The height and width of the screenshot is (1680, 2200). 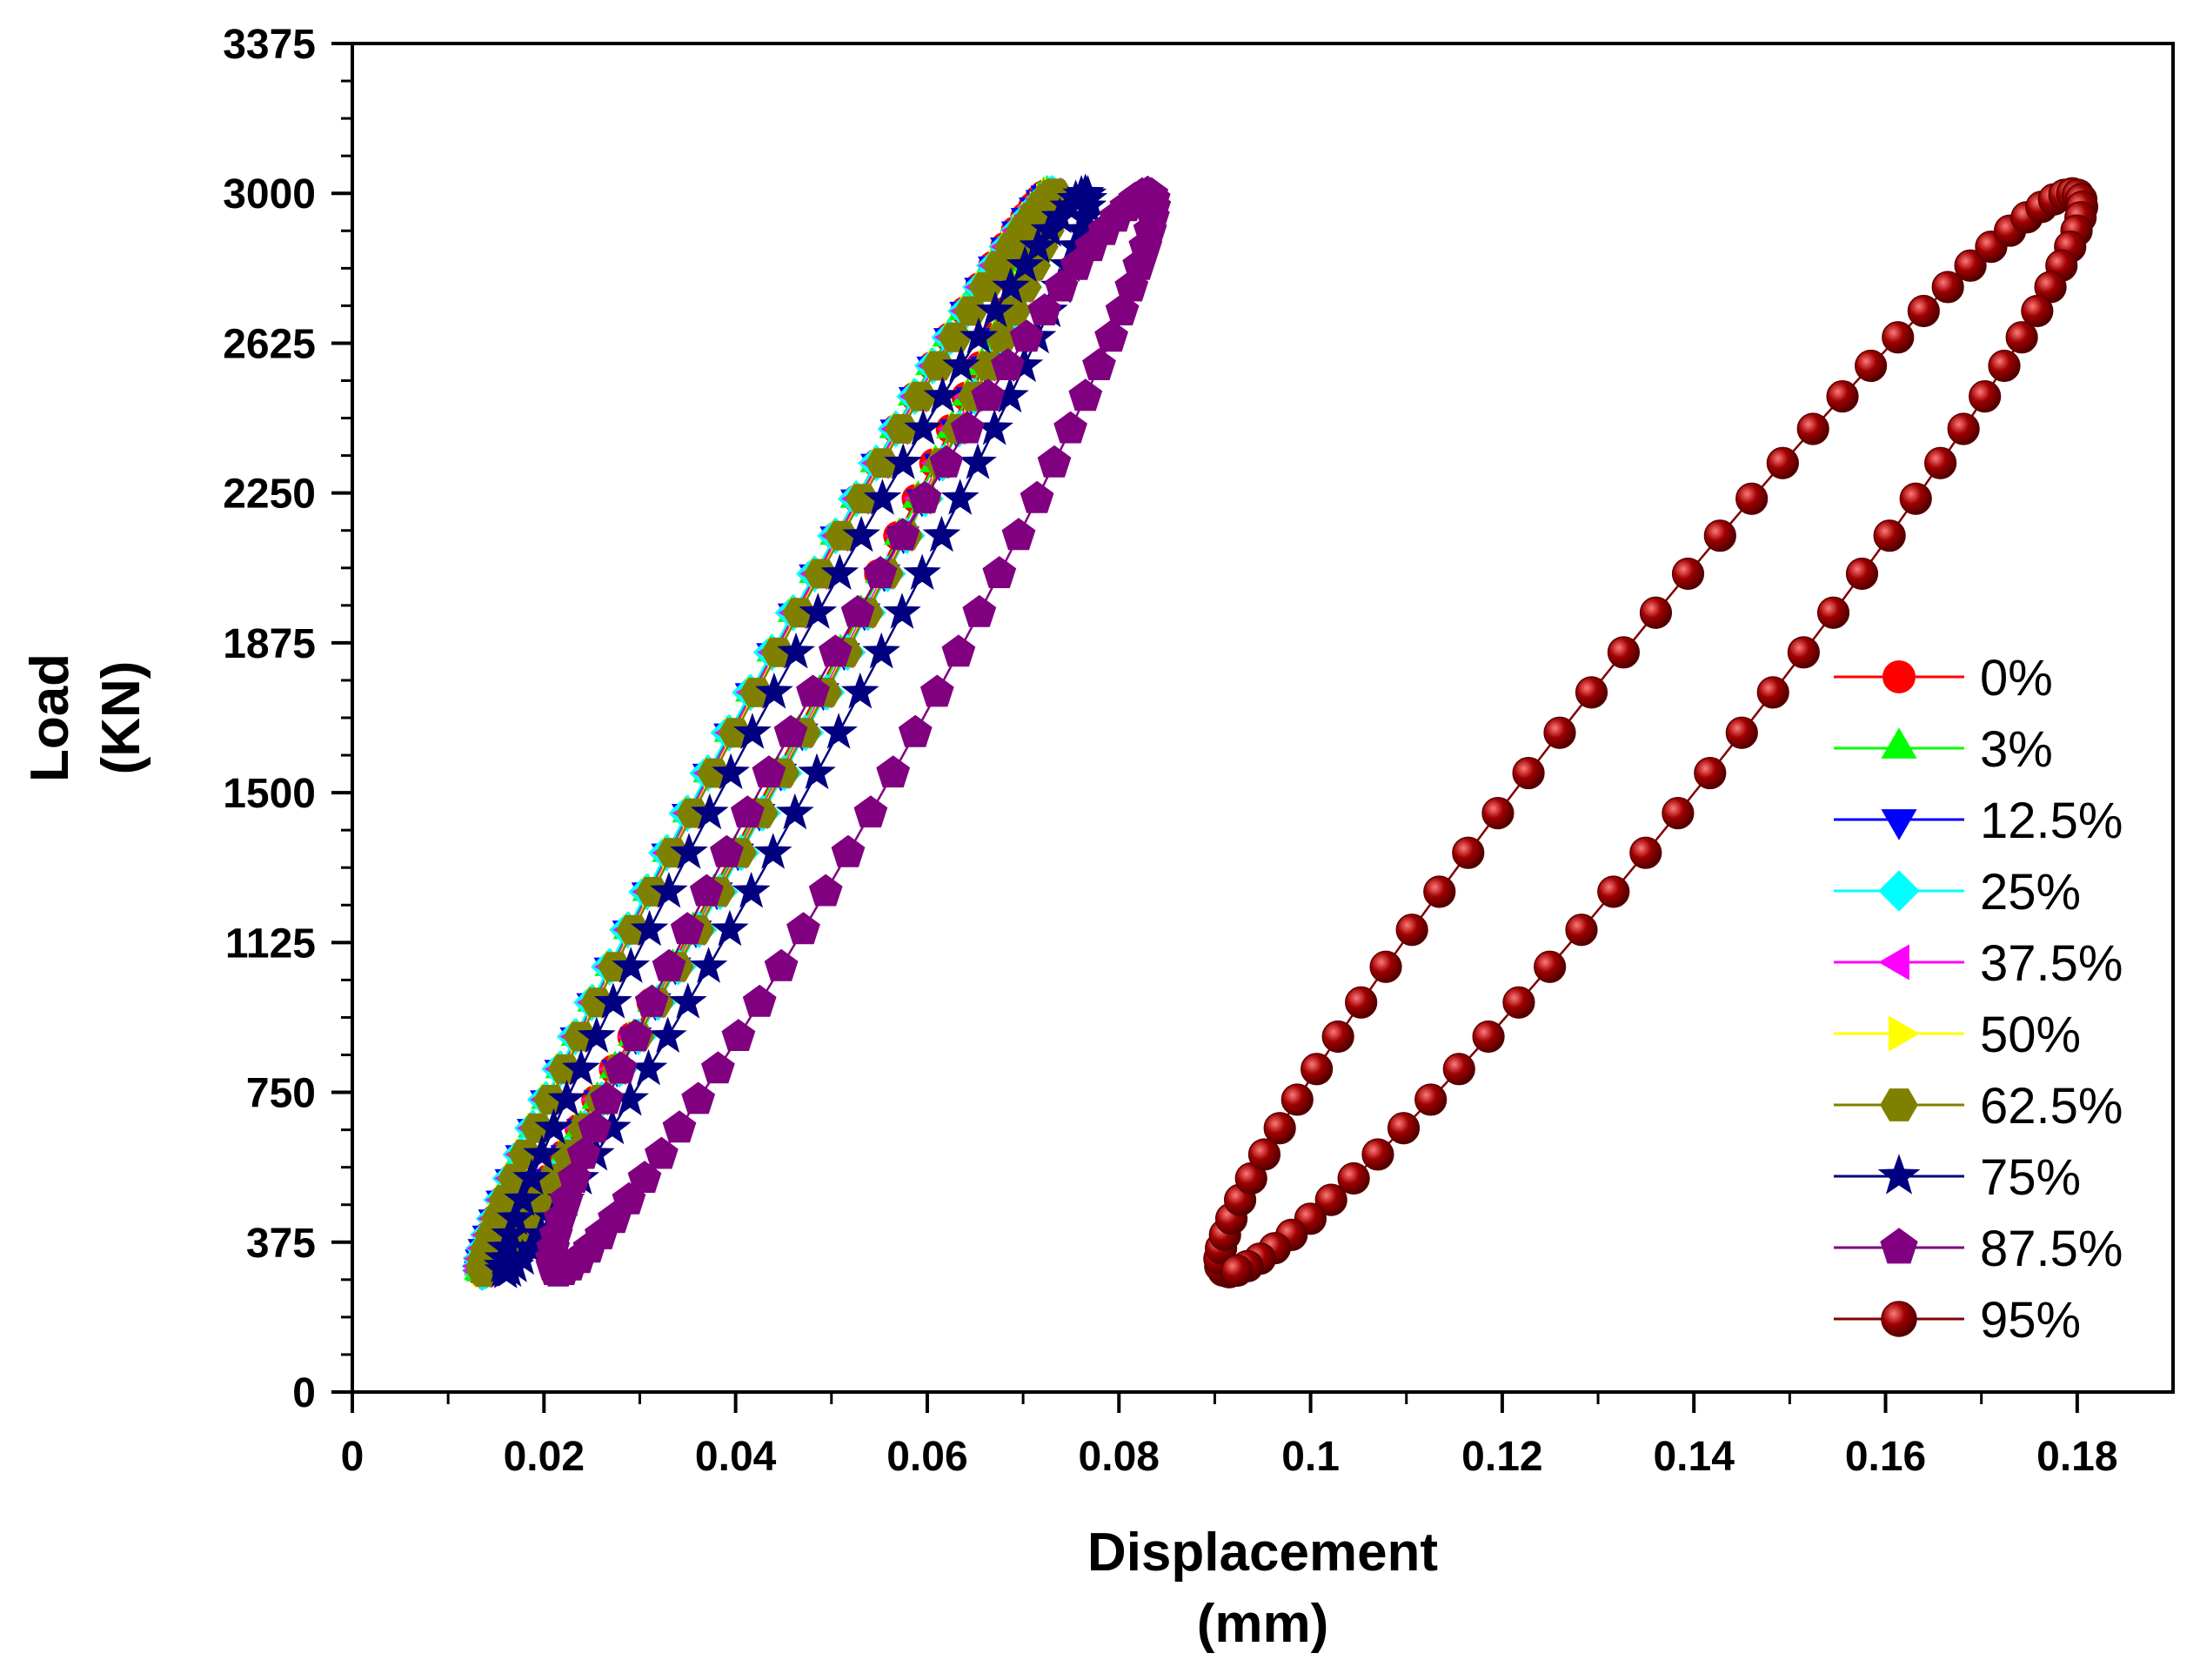 What do you see at coordinates (2031, 892) in the screenshot?
I see `legend-label: 25%` at bounding box center [2031, 892].